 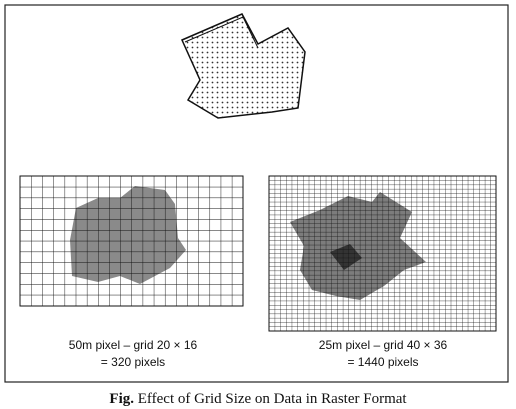 I want to click on polygon-edge, so click(x=221, y=32).